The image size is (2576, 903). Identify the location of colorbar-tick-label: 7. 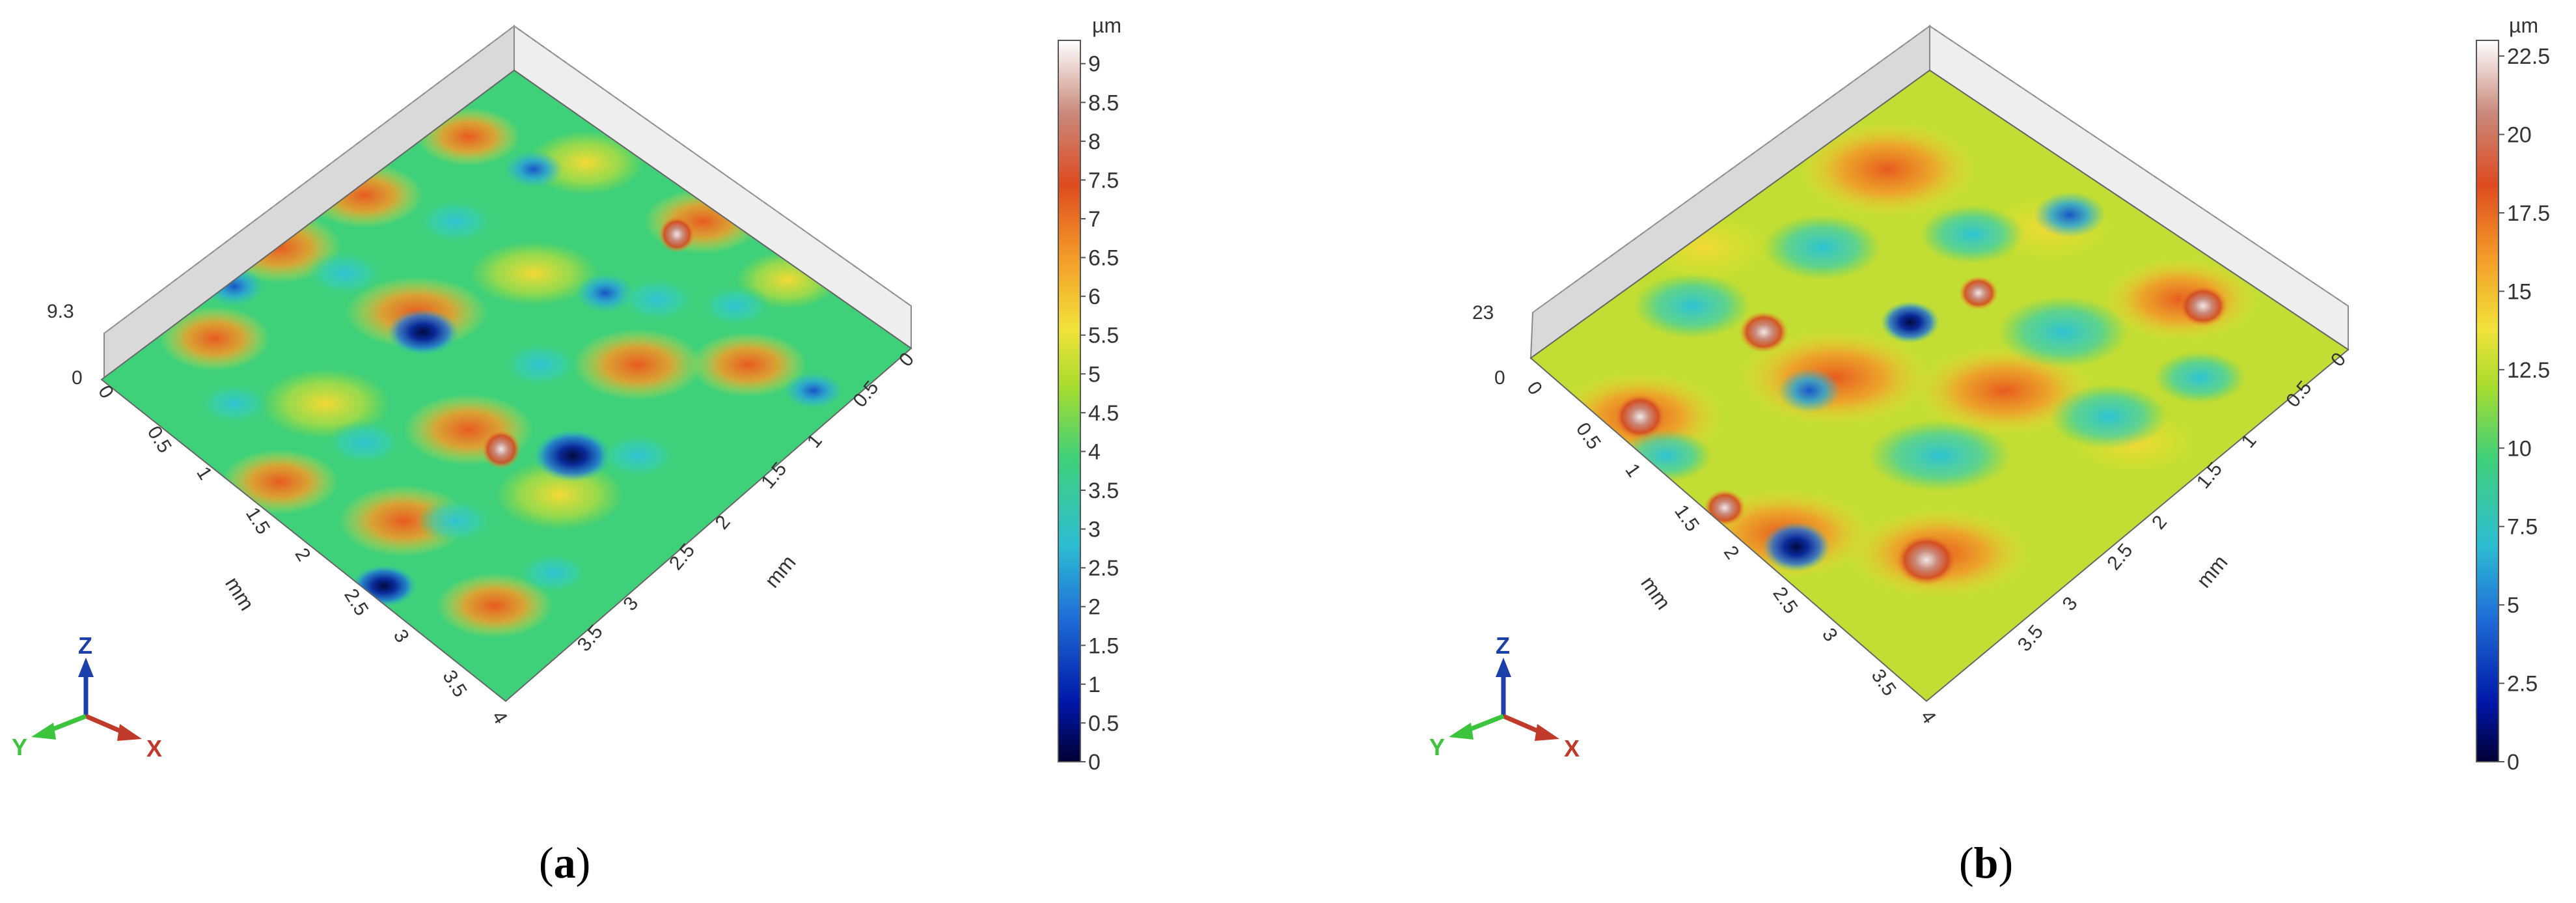
(1094, 220).